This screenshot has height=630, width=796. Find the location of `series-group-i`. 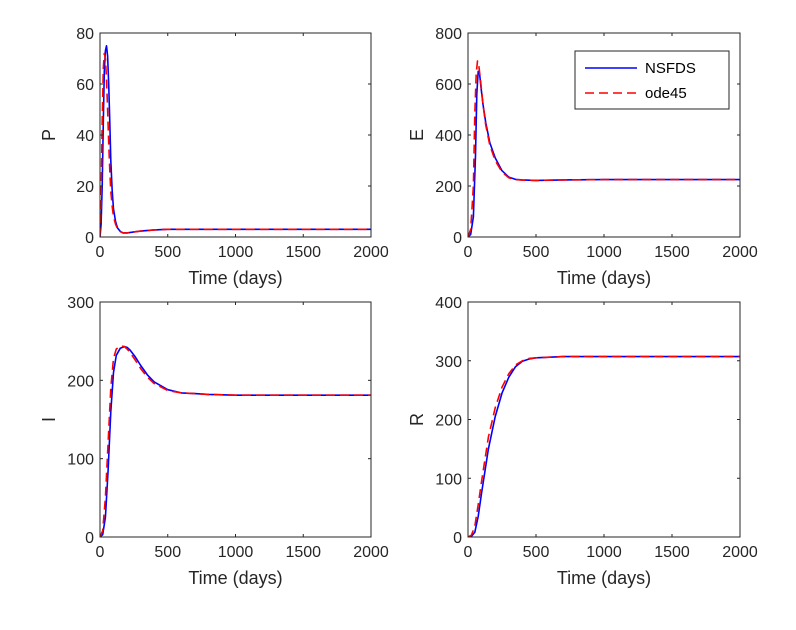

series-group-i is located at coordinates (235, 441).